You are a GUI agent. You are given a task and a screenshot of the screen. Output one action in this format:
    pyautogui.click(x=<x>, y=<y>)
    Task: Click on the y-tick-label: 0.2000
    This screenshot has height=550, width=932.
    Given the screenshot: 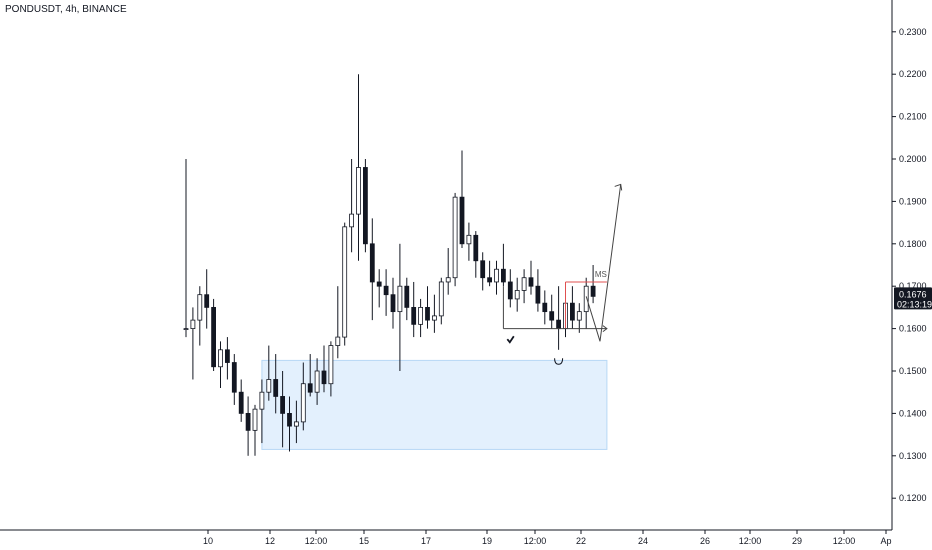 What is the action you would take?
    pyautogui.click(x=913, y=159)
    